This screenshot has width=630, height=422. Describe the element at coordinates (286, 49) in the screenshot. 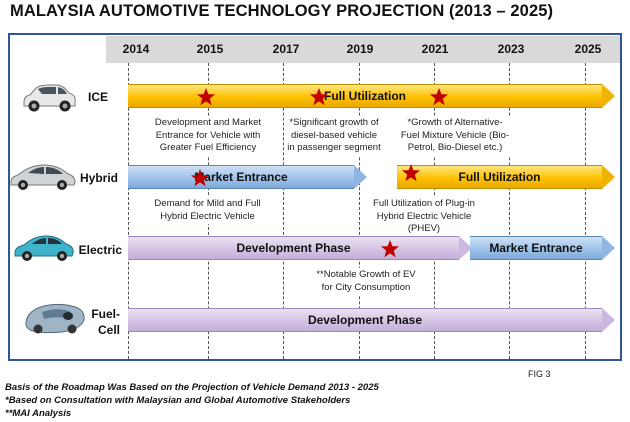

I see `year-label: 2017` at that location.